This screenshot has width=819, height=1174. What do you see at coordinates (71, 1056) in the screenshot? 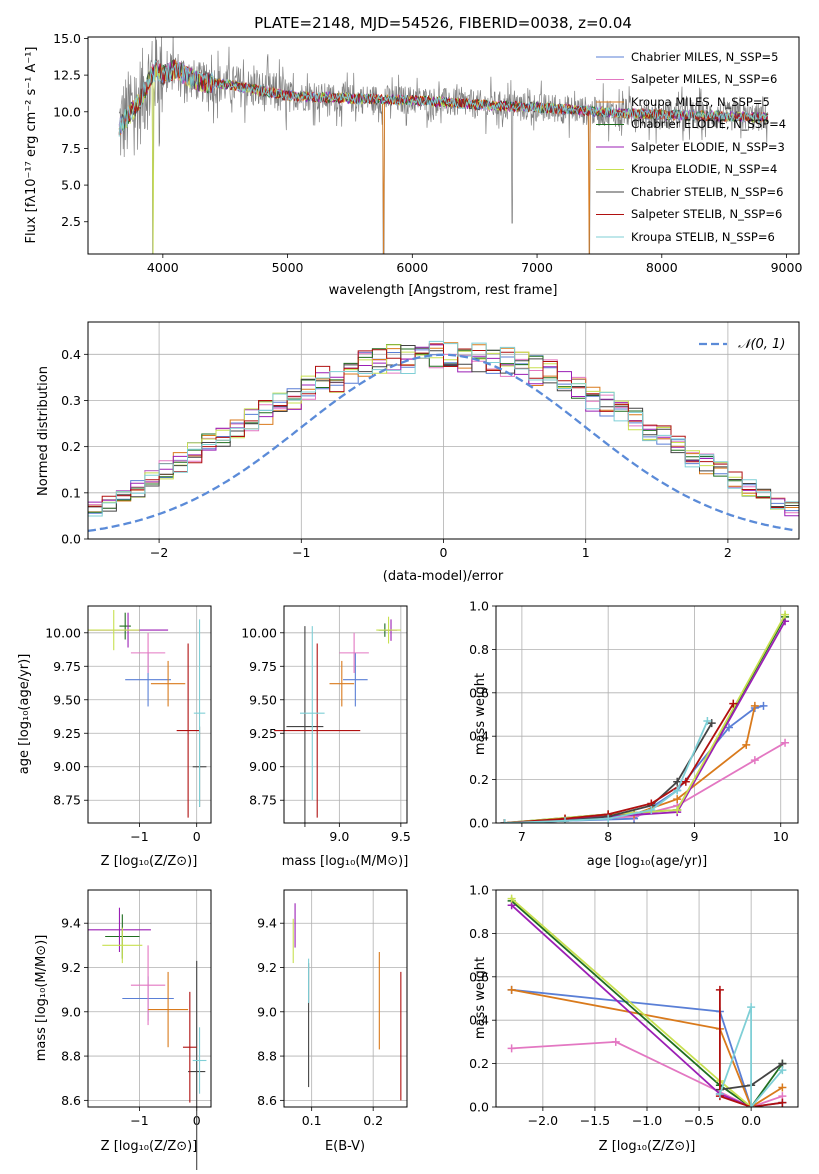
I see `y-tick-label: 8.8` at bounding box center [71, 1056].